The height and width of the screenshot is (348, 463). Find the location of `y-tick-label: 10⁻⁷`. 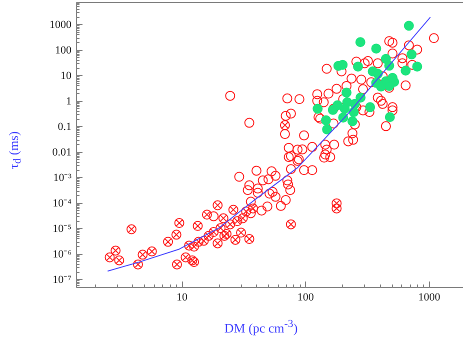

y-tick-label: 10⁻⁷ is located at coordinates (62, 280).